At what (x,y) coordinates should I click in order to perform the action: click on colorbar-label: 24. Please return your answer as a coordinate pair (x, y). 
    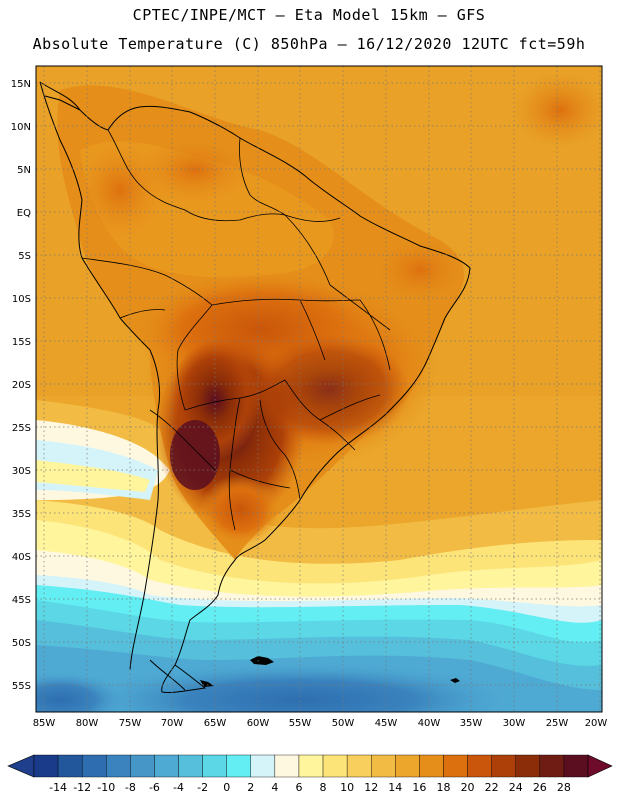
    Looking at the image, I should click on (516, 787).